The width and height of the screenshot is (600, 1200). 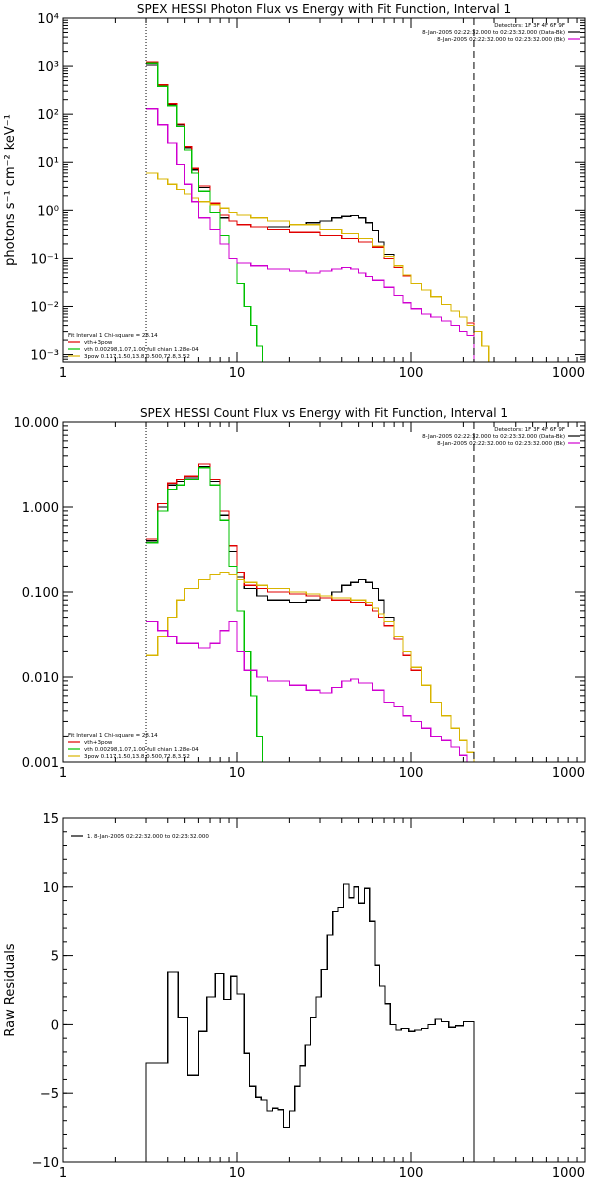 What do you see at coordinates (10, 989) in the screenshot?
I see `y-axis-label: Raw Residuals` at bounding box center [10, 989].